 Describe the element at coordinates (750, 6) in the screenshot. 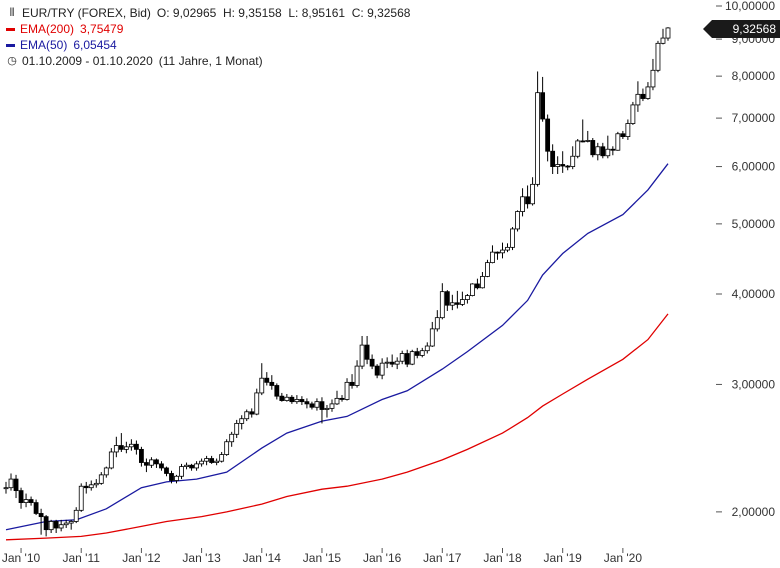

I see `y-tick-label: 10,00000` at that location.